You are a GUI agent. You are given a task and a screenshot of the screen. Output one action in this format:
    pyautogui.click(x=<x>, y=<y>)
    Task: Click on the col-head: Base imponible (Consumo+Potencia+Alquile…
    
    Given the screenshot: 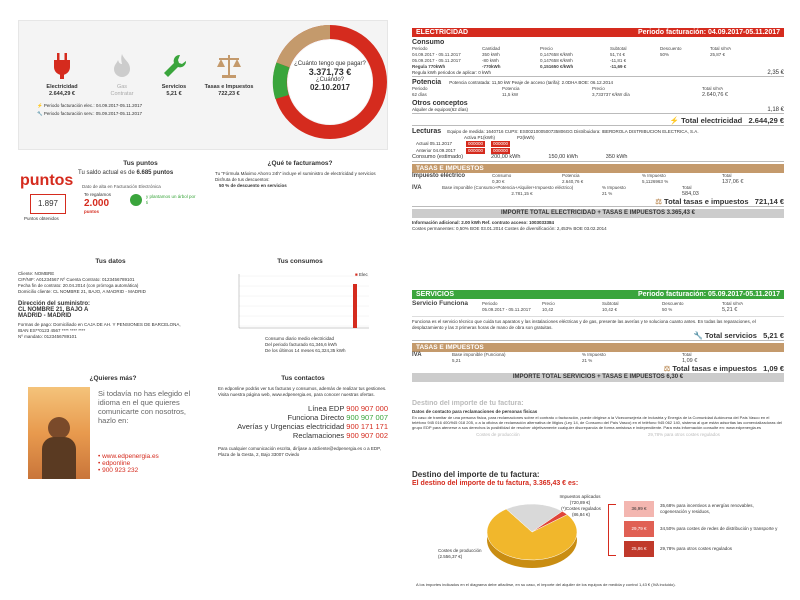 What is the action you would take?
    pyautogui.click(x=508, y=187)
    